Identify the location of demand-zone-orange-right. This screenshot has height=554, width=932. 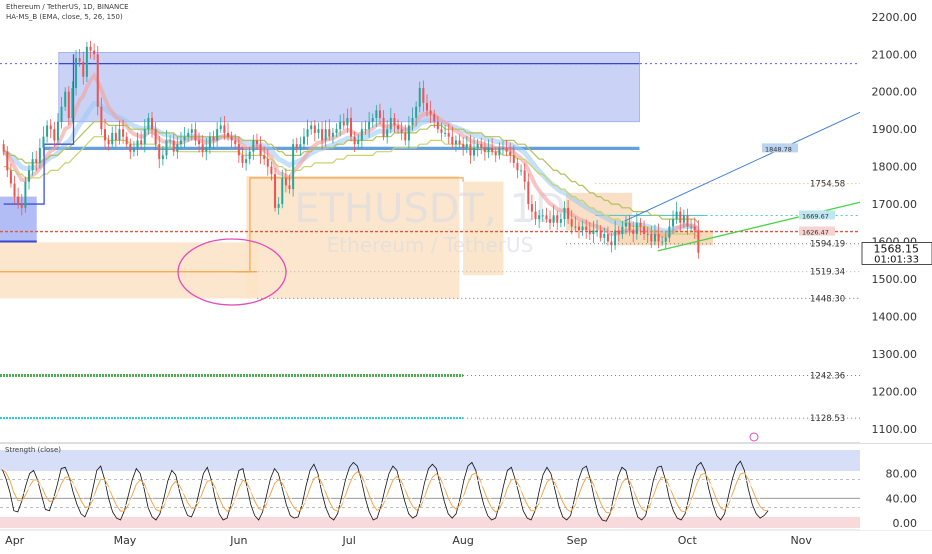
(483, 228).